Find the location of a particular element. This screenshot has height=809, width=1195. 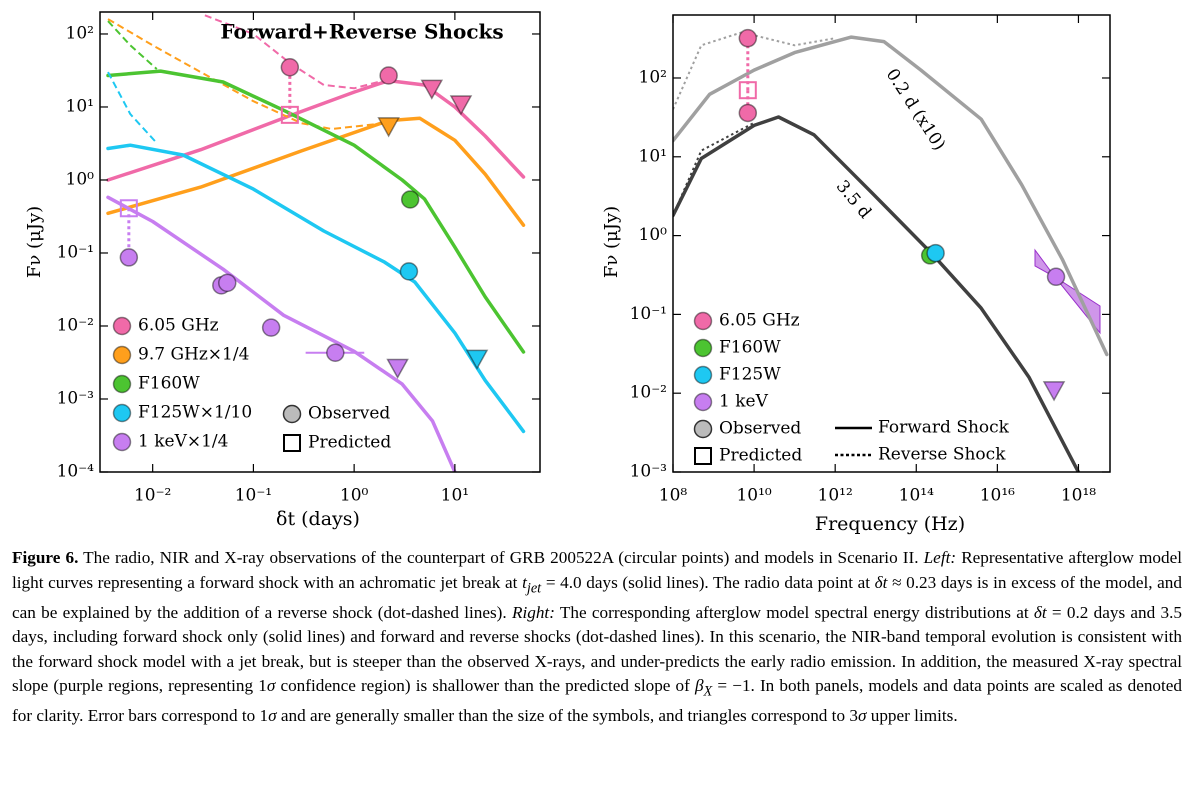

caption-text: X is located at coordinates (708, 691).